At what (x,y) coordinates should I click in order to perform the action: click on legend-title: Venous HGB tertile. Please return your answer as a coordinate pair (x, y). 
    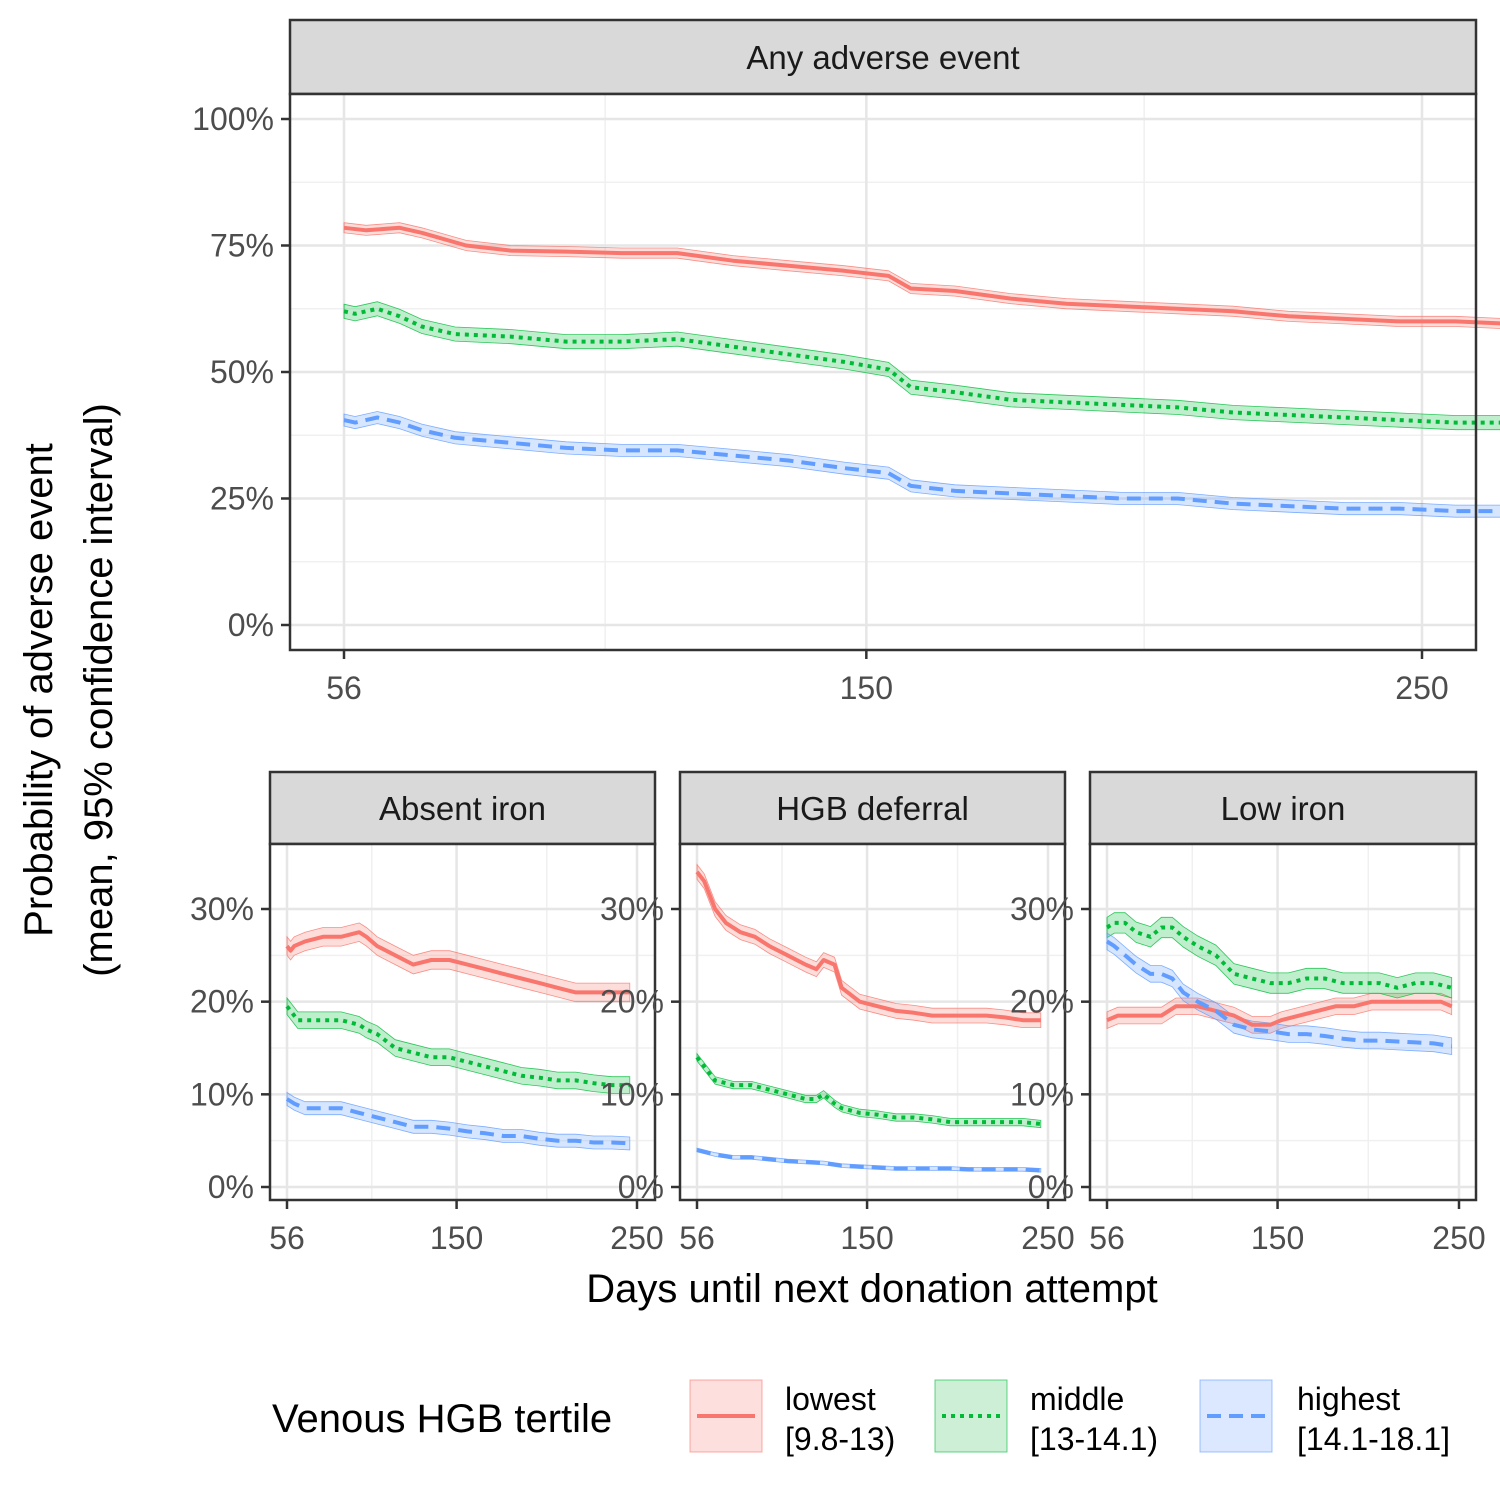
    Looking at the image, I should click on (442, 1419).